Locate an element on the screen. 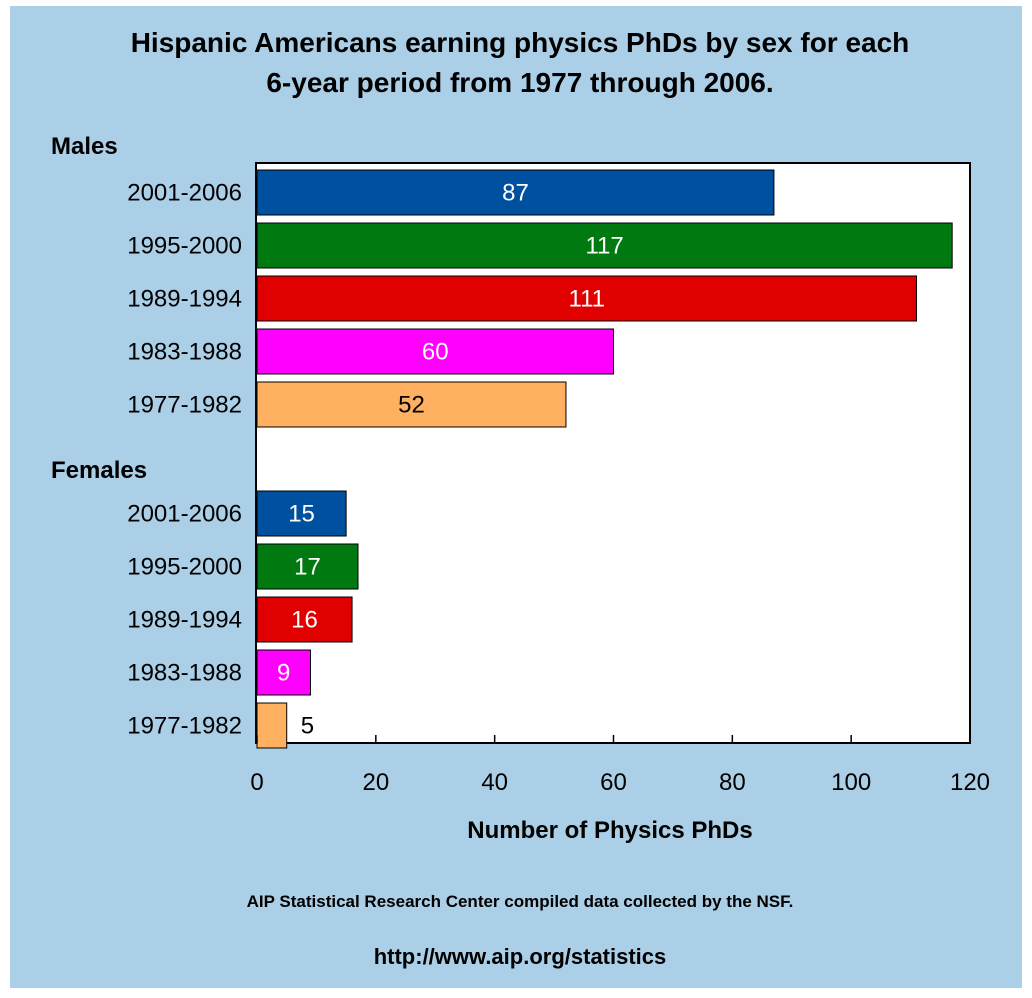  bar-females-1995-2000 is located at coordinates (307, 566).